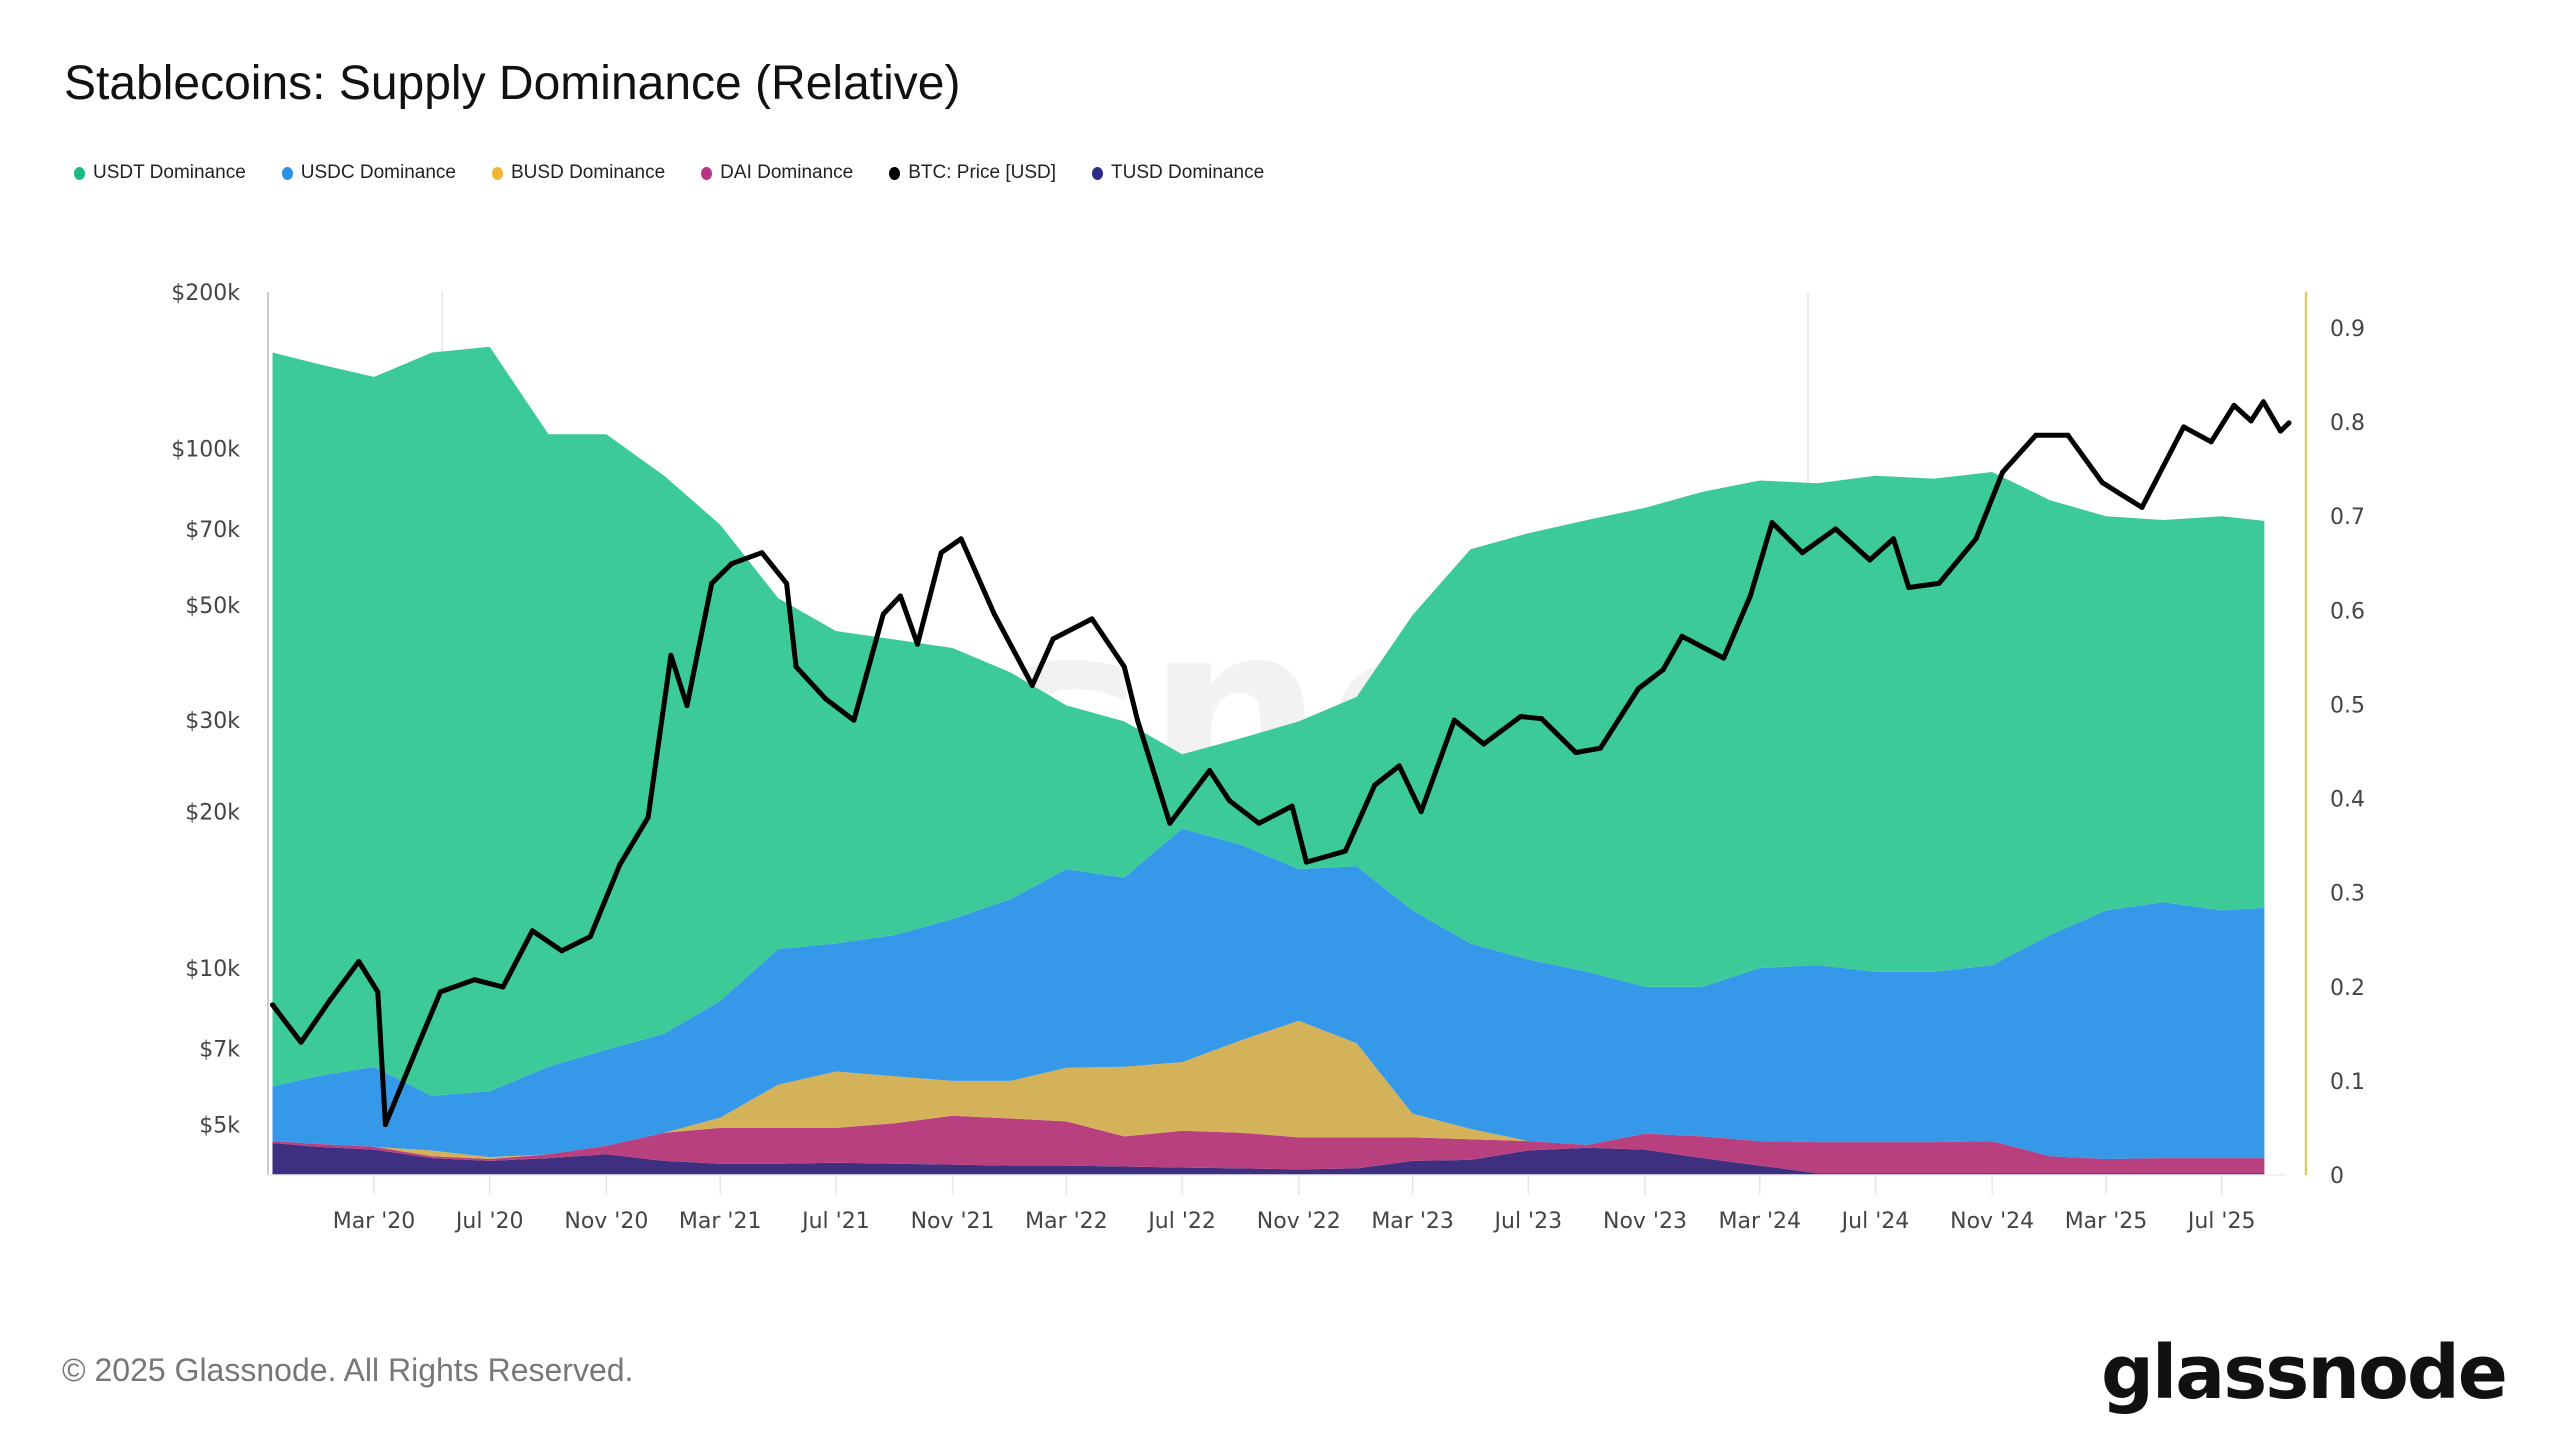 The width and height of the screenshot is (2560, 1440). Describe the element at coordinates (606, 1221) in the screenshot. I see `x-axis-tick-label: Nov '20` at that location.